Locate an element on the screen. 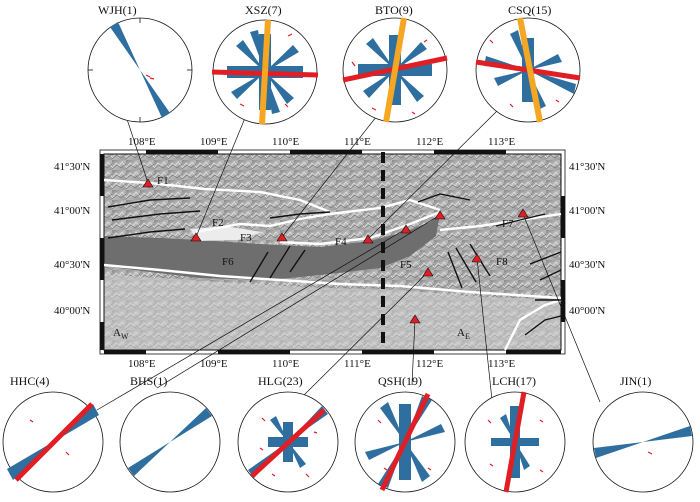  station-triangle-lch is located at coordinates (477, 258).